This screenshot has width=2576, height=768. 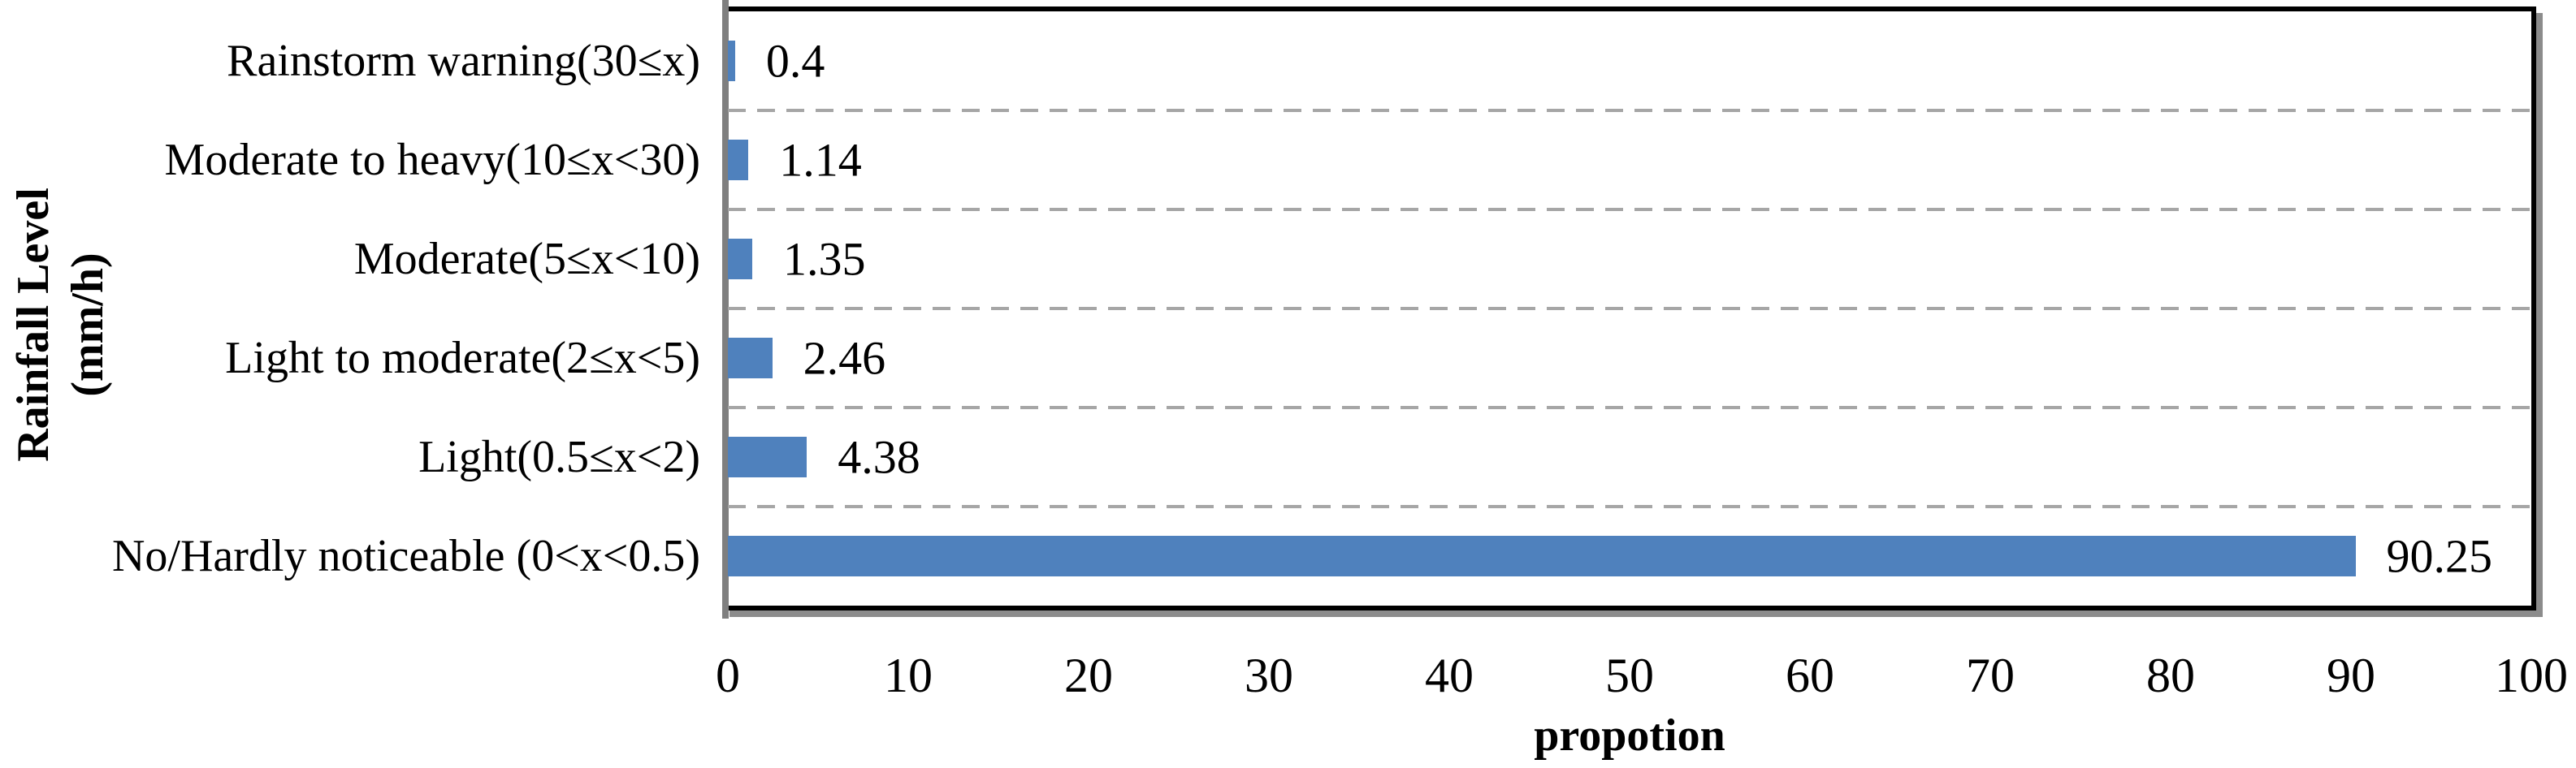 What do you see at coordinates (795, 61) in the screenshot?
I see `bar-value-label: 0.4` at bounding box center [795, 61].